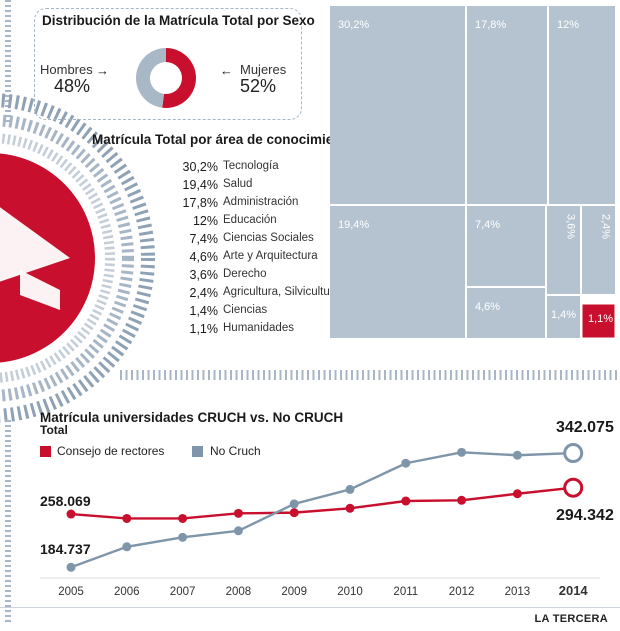  Describe the element at coordinates (204, 329) in the screenshot. I see `area-pct: 1,1%` at that location.